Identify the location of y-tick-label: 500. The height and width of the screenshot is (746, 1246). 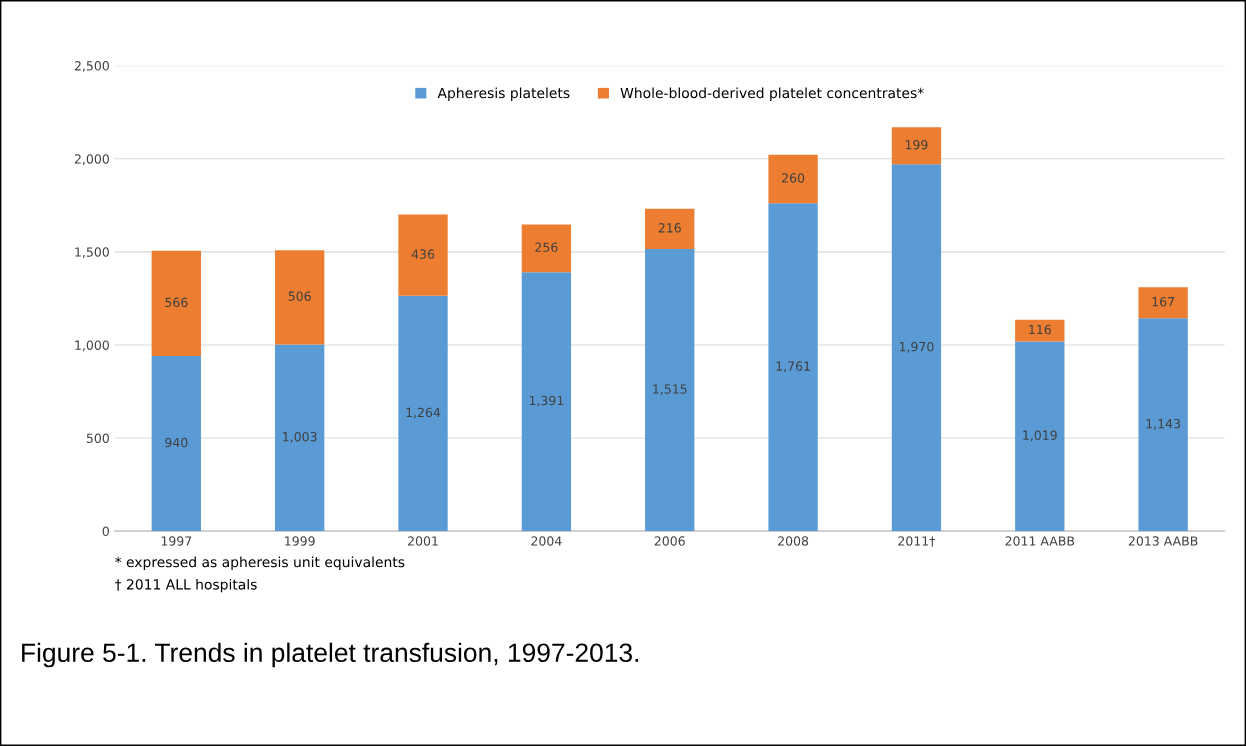
(97, 438).